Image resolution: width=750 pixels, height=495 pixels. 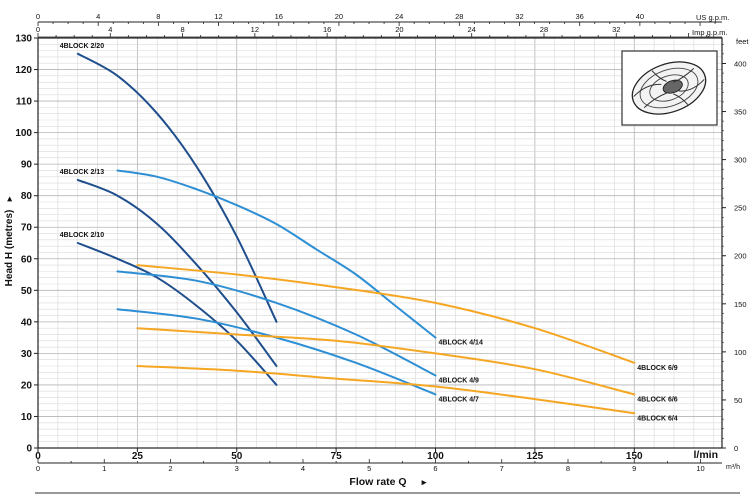 I want to click on m3h-tick-label: 0, so click(x=38, y=468).